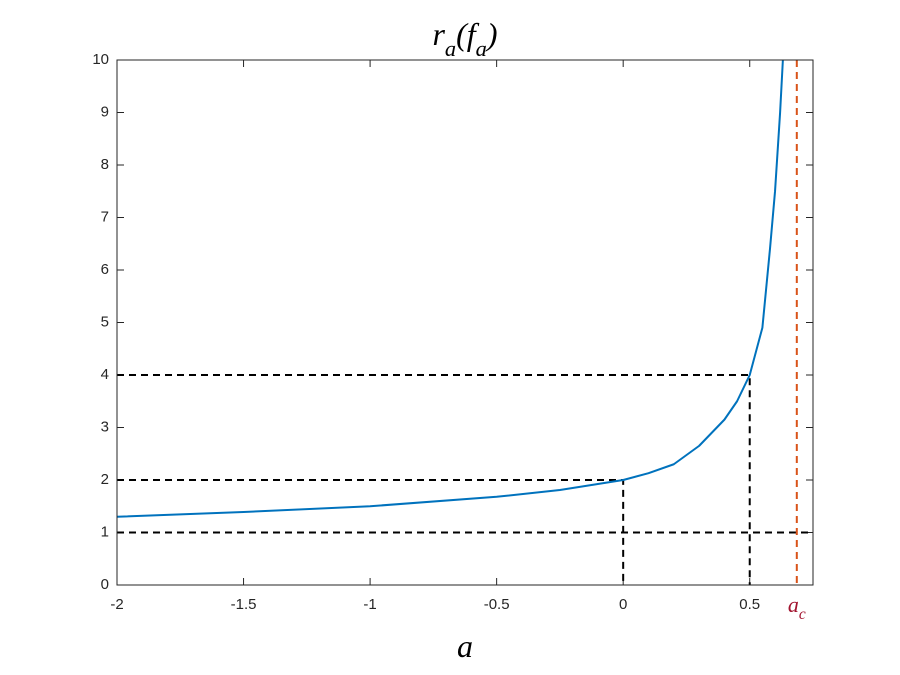 This screenshot has width=900, height=675. What do you see at coordinates (464, 38) in the screenshot?
I see `chart-title: ra(fa)` at bounding box center [464, 38].